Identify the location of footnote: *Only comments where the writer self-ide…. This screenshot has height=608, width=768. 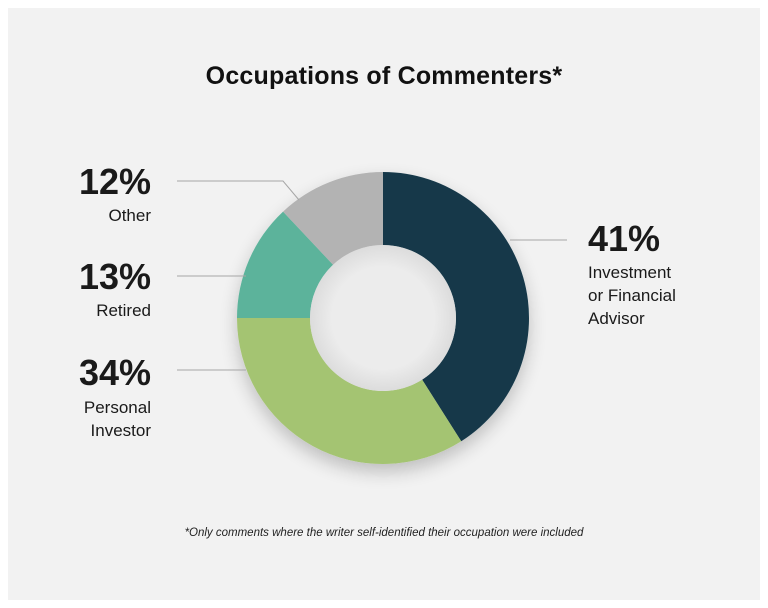
(384, 533).